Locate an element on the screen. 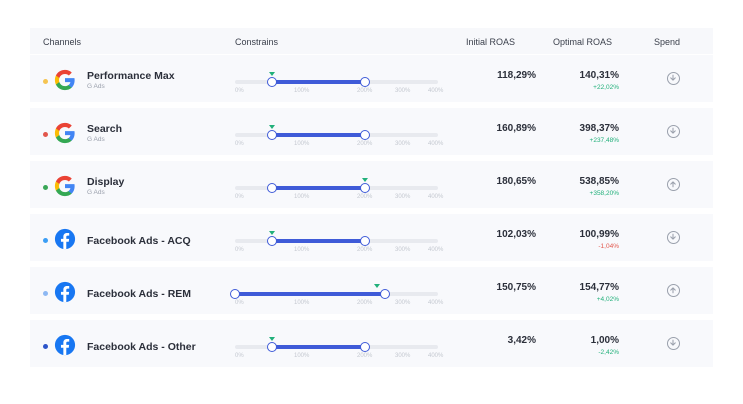 The width and height of the screenshot is (743, 404). header-constraints: Constrains is located at coordinates (257, 42).